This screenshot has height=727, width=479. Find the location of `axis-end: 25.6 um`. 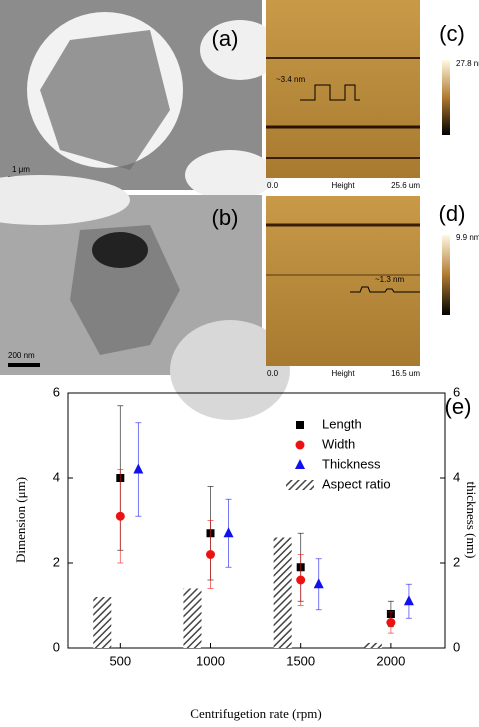

axis-end: 25.6 um is located at coordinates (405, 185).